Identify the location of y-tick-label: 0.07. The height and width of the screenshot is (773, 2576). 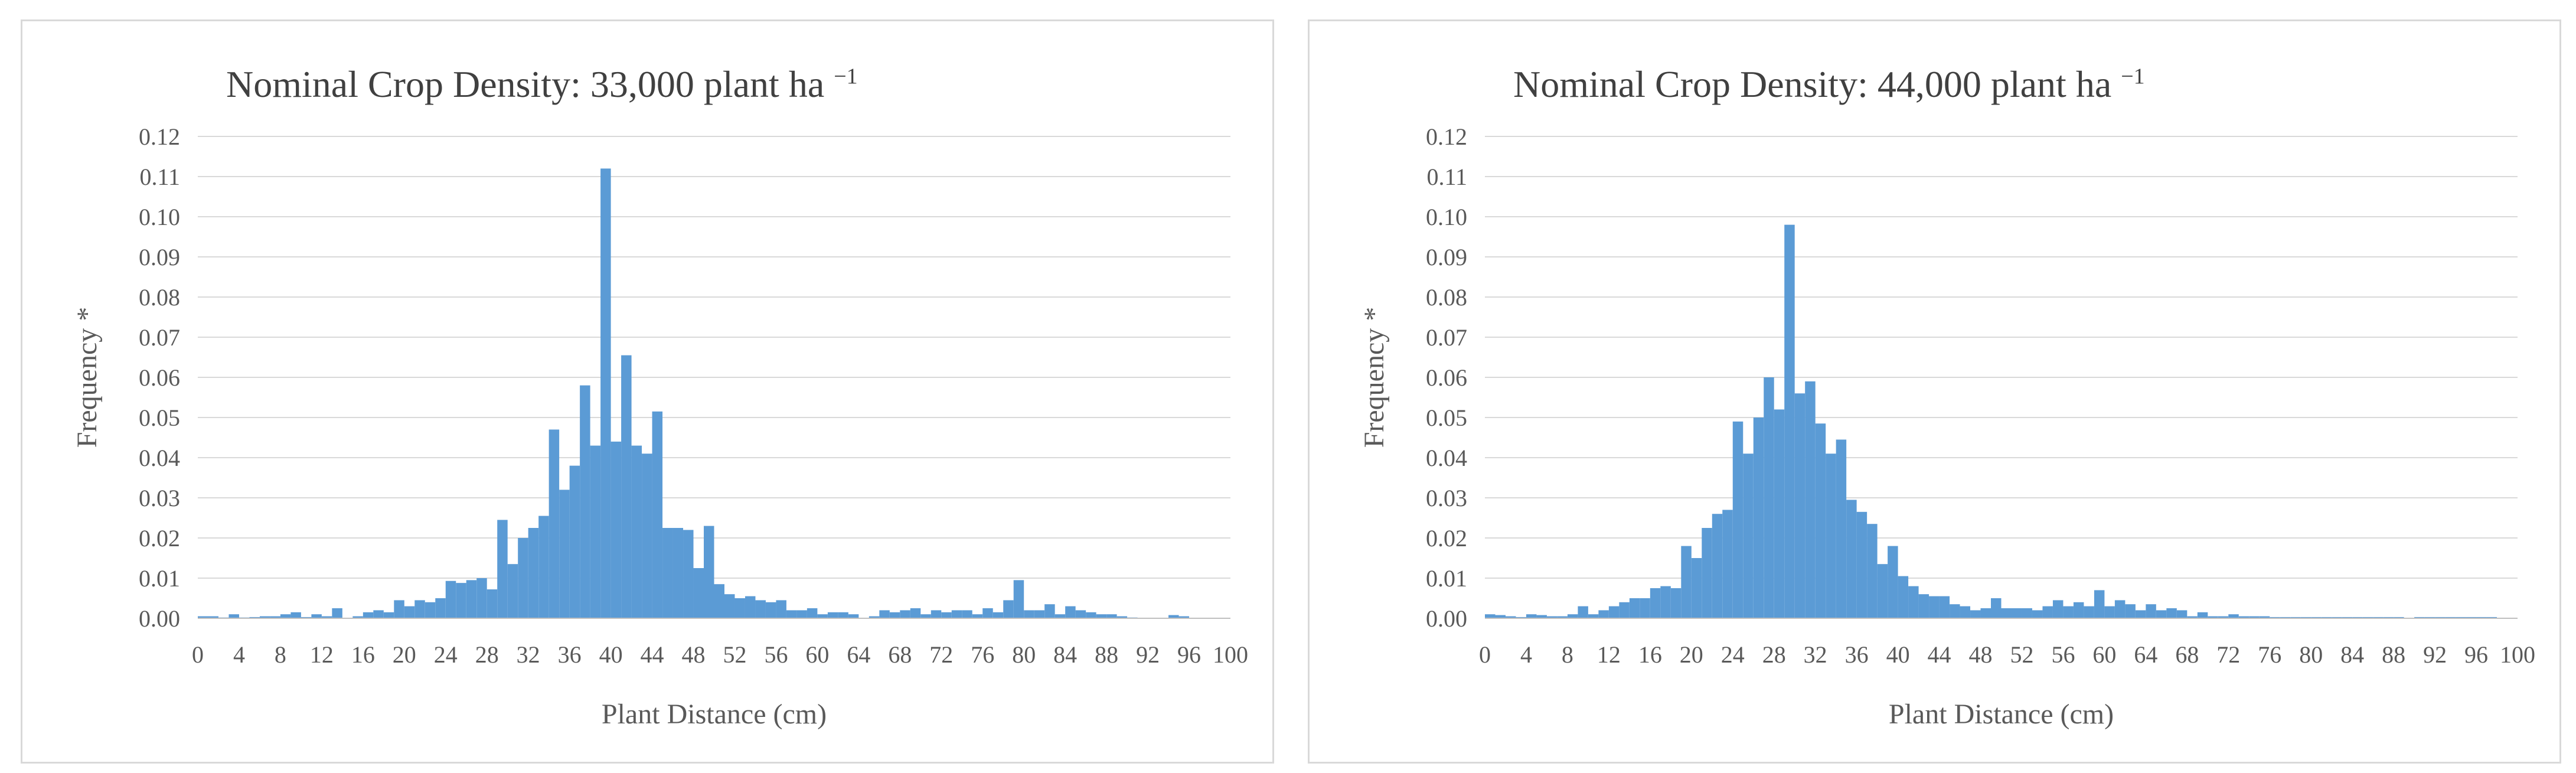
(159, 337).